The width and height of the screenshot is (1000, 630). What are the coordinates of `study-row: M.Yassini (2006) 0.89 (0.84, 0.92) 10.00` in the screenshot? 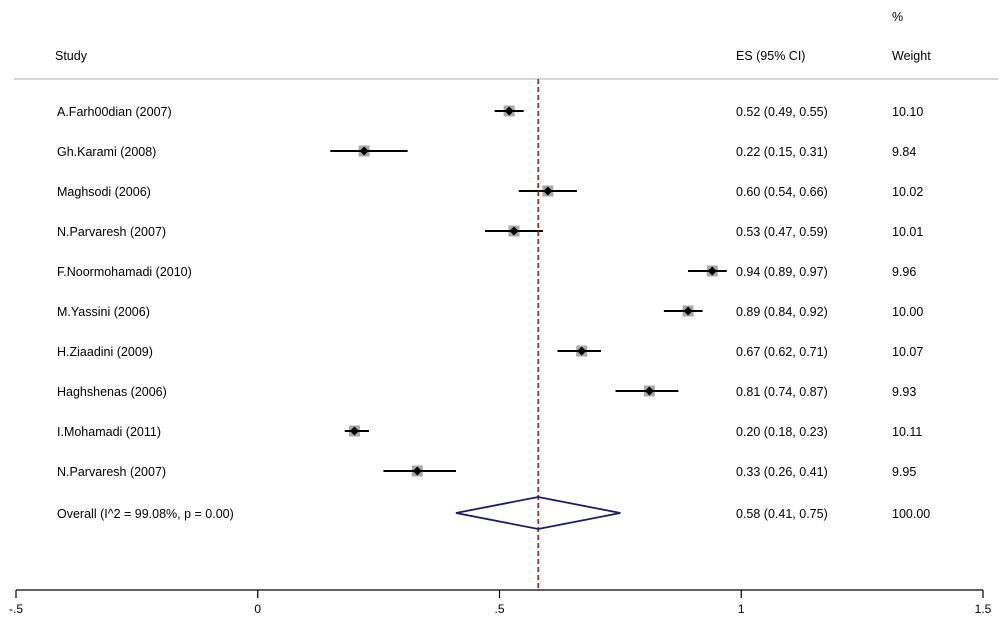 It's located at (490, 312).